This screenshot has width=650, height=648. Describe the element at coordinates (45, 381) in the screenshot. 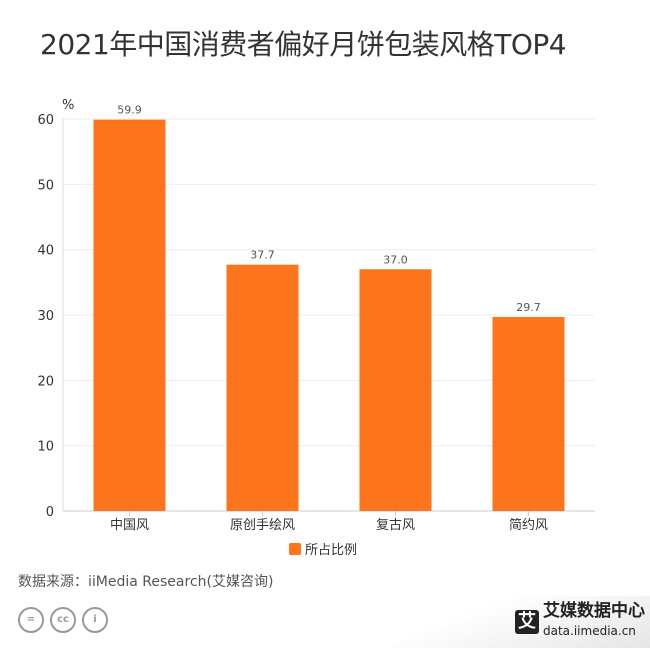

I see `y-tick-label: 20` at that location.